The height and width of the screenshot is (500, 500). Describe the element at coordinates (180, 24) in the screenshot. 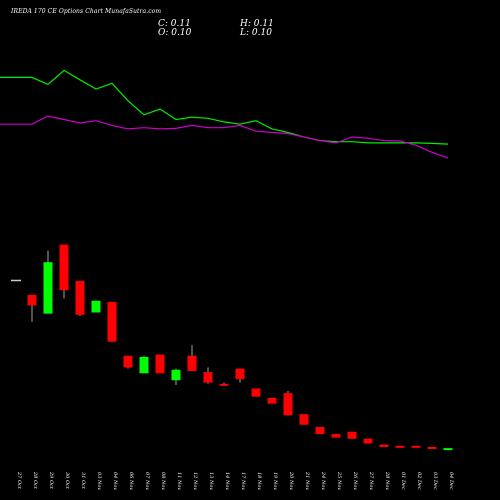

I see `close-value: 0.11` at that location.